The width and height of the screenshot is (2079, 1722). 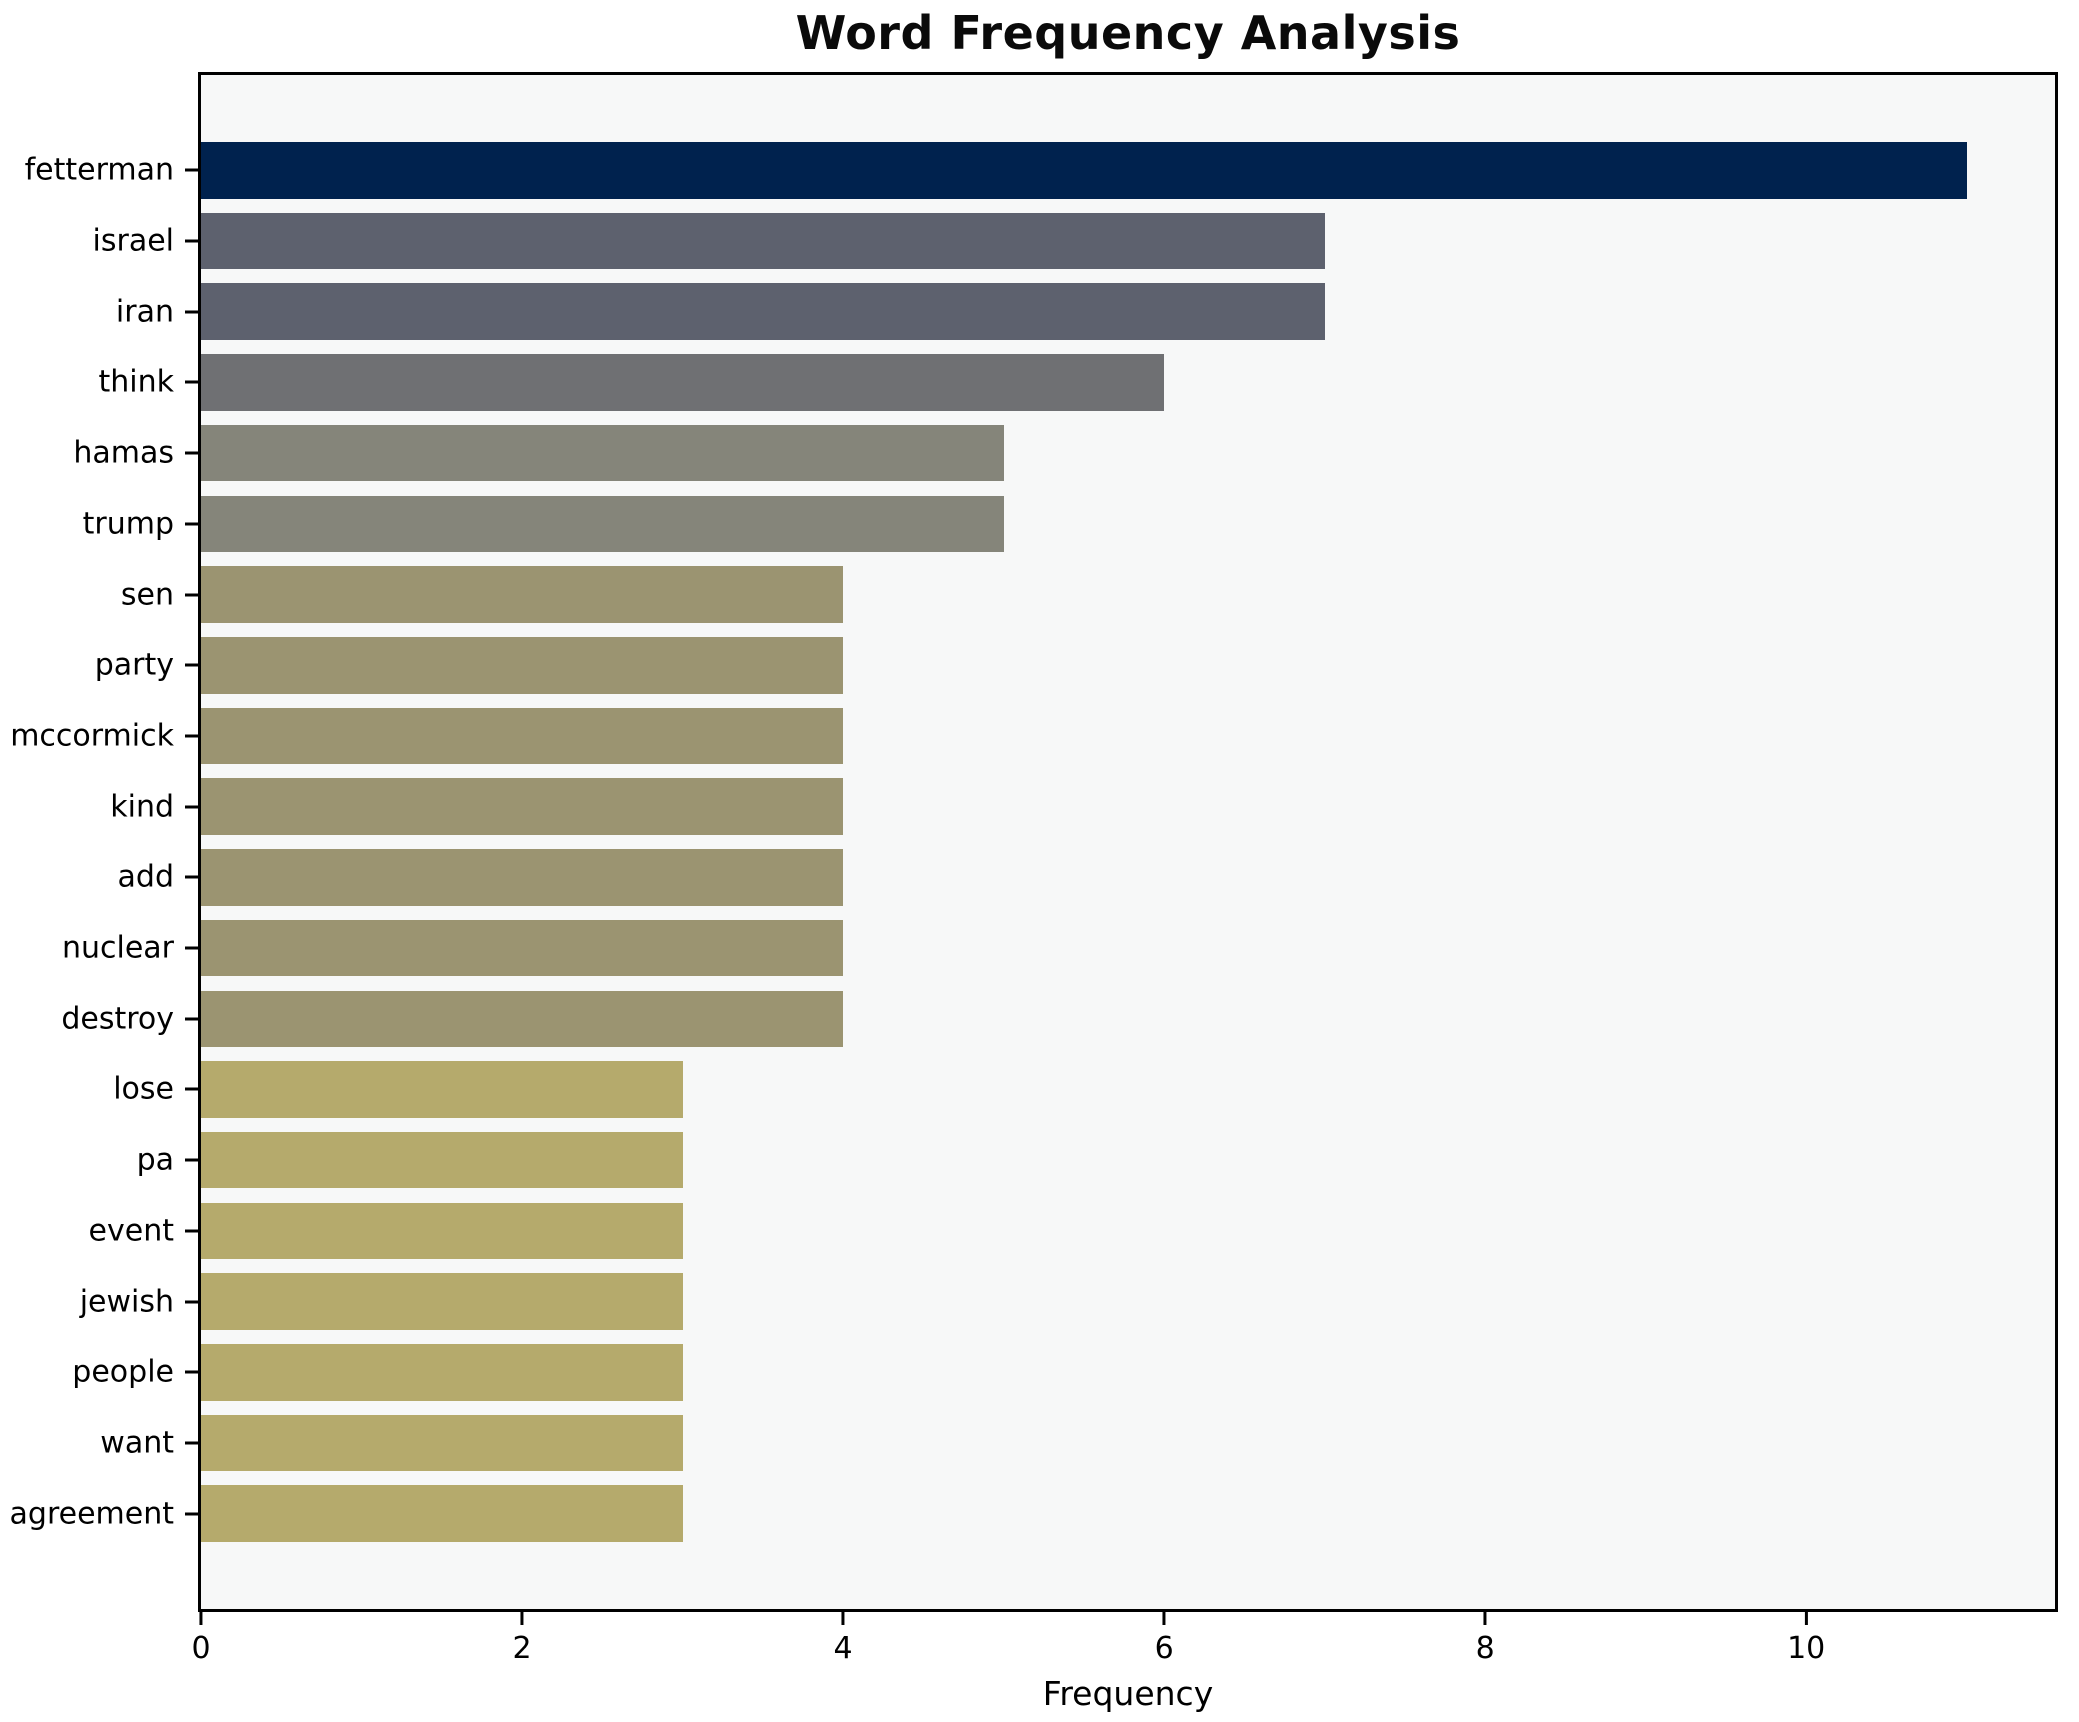 What do you see at coordinates (1164, 1648) in the screenshot?
I see `x-tick-label: 6` at bounding box center [1164, 1648].